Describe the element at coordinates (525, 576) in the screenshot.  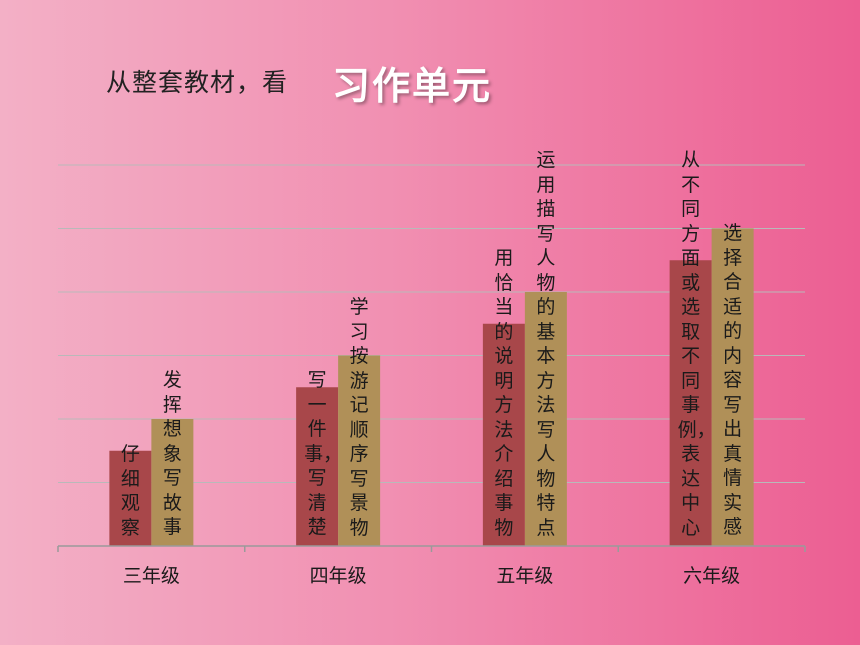
I see `x-tick-label: 五年级` at that location.